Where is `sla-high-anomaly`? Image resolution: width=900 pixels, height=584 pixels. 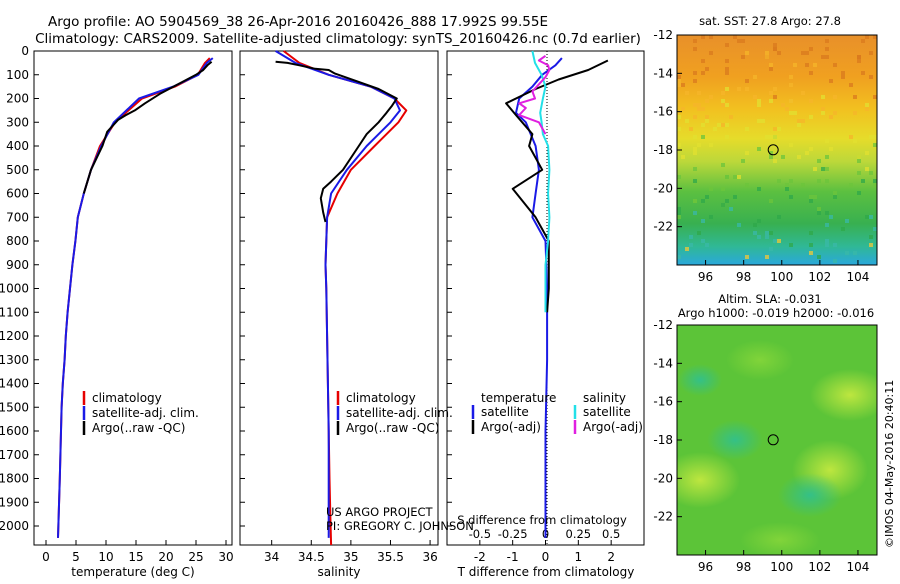 sla-high-anomaly is located at coordinates (843, 395).